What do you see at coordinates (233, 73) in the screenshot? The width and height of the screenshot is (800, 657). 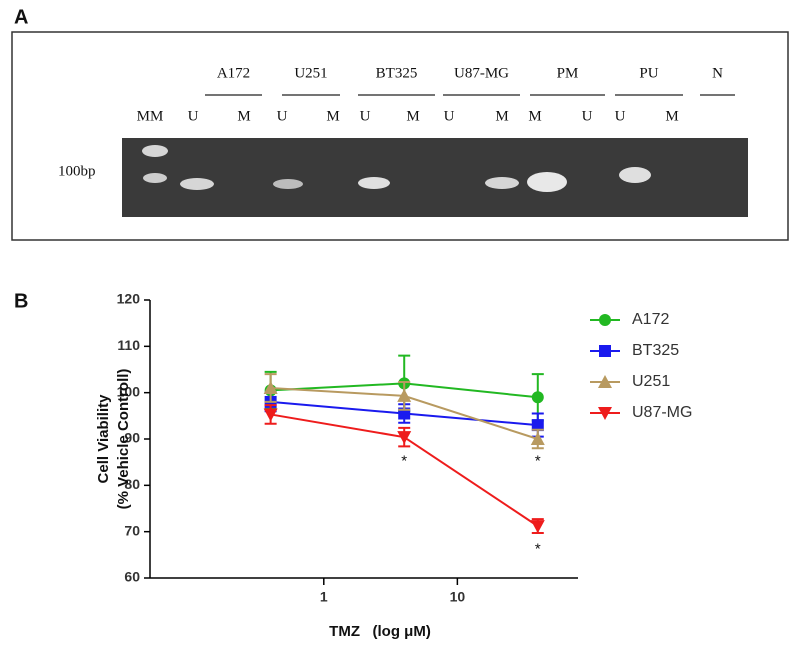 I see `group-label: A172` at bounding box center [233, 73].